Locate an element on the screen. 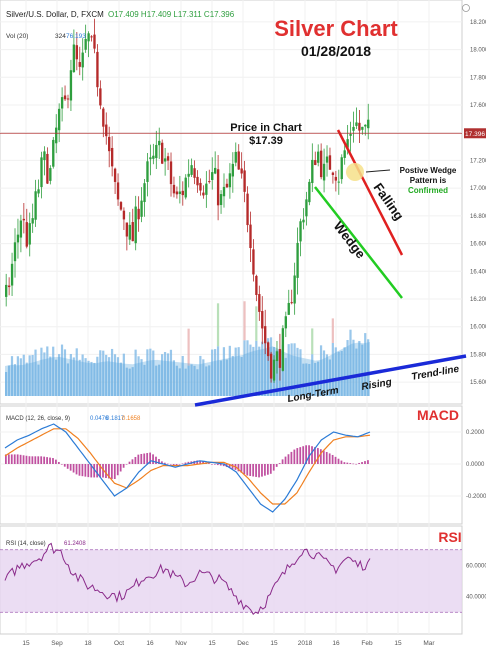 This screenshot has width=486, height=655. x-tick-label: 2018 is located at coordinates (305, 643).